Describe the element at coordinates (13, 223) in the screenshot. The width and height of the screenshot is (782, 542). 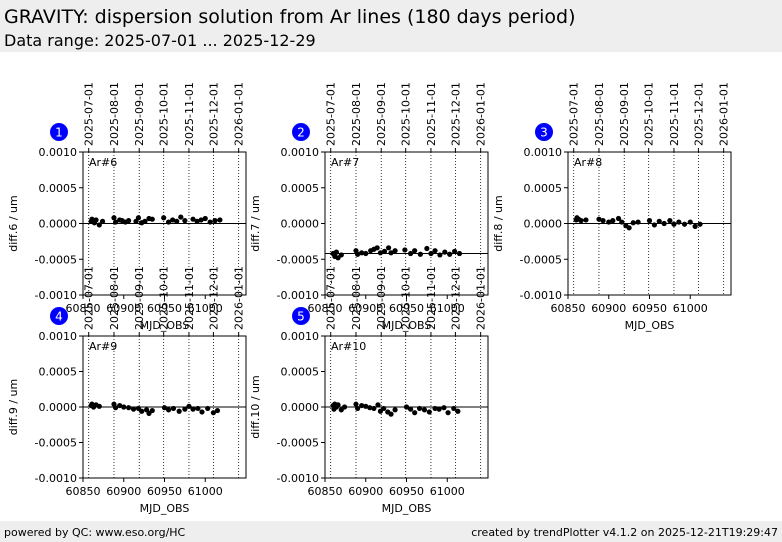
I see `y-axis-label: diff.6 / um` at that location.